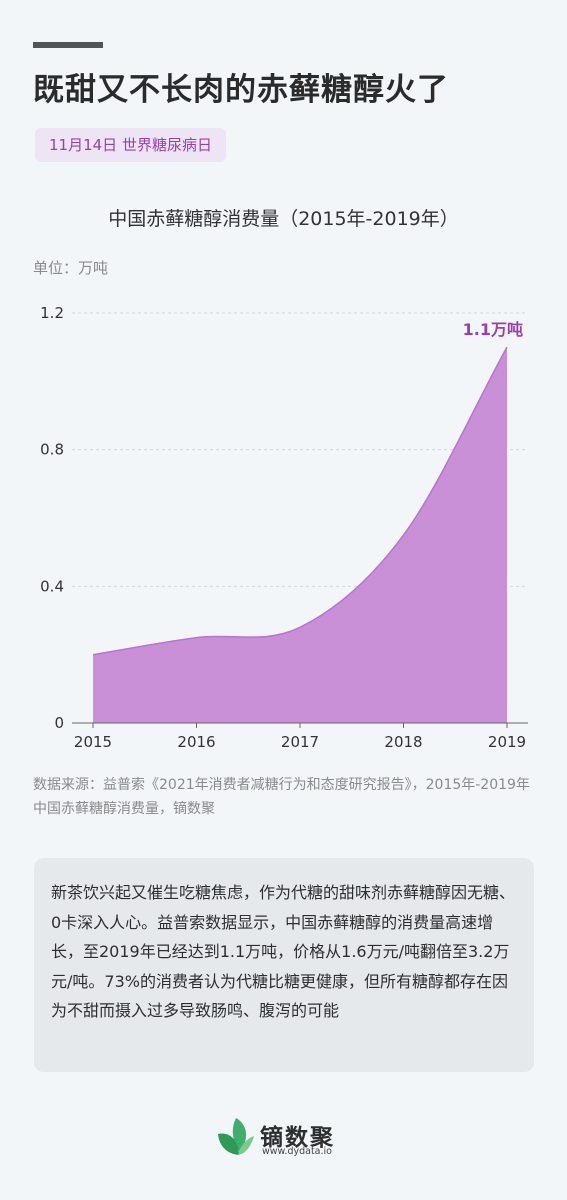 This screenshot has height=1200, width=567. Describe the element at coordinates (52, 586) in the screenshot. I see `y-tick-label: 0.4` at that location.